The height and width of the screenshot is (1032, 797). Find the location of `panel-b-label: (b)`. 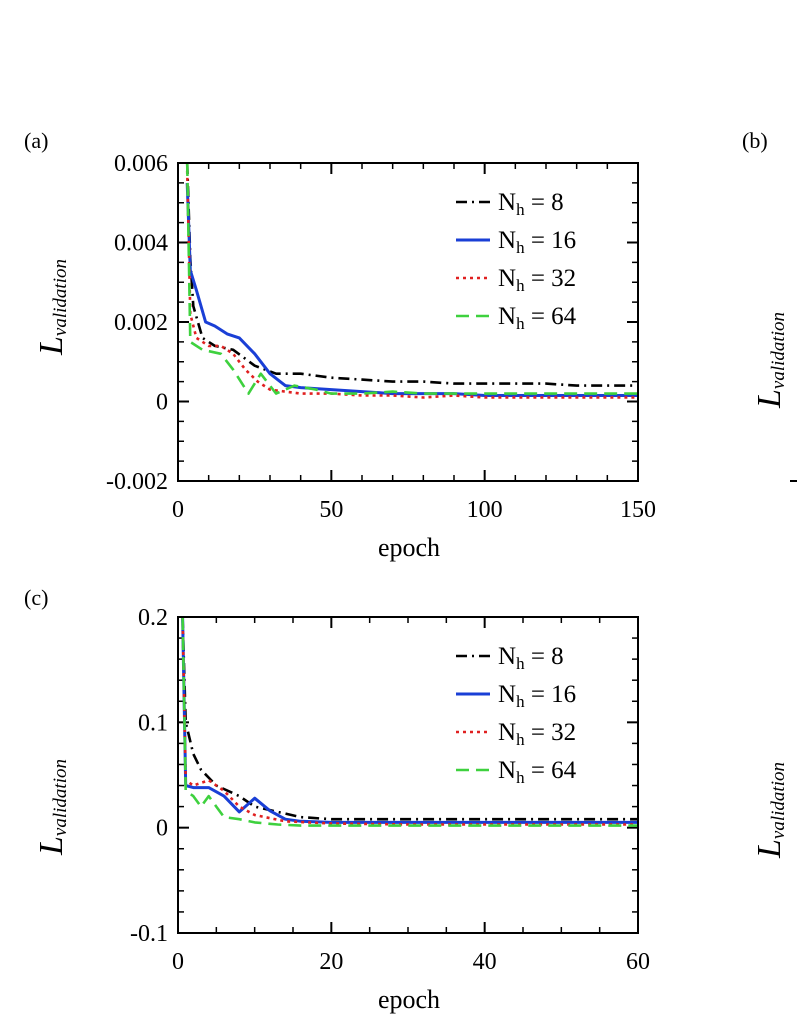

panel-b-label: (b) is located at coordinates (755, 140).